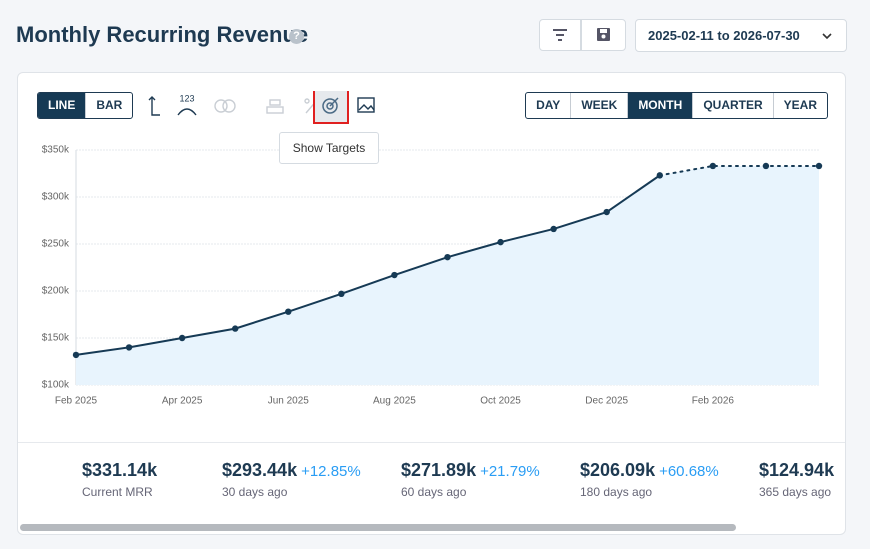  Describe the element at coordinates (56, 385) in the screenshot. I see `y-tick-label: $100k` at that location.